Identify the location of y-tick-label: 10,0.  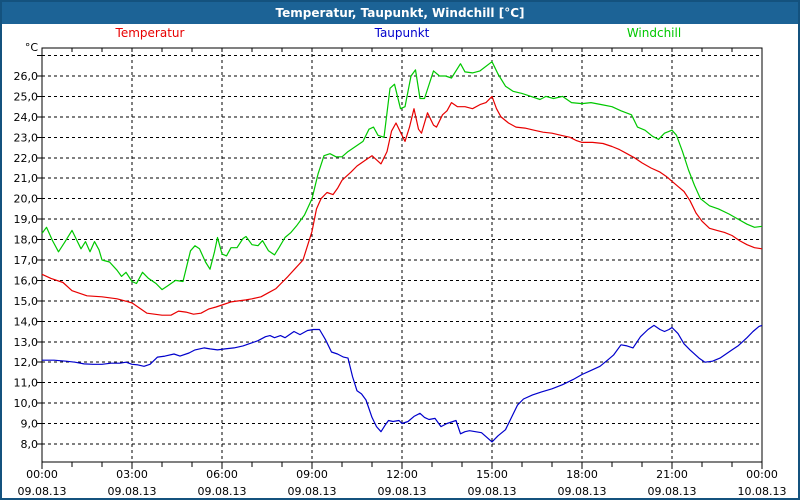
(26, 403).